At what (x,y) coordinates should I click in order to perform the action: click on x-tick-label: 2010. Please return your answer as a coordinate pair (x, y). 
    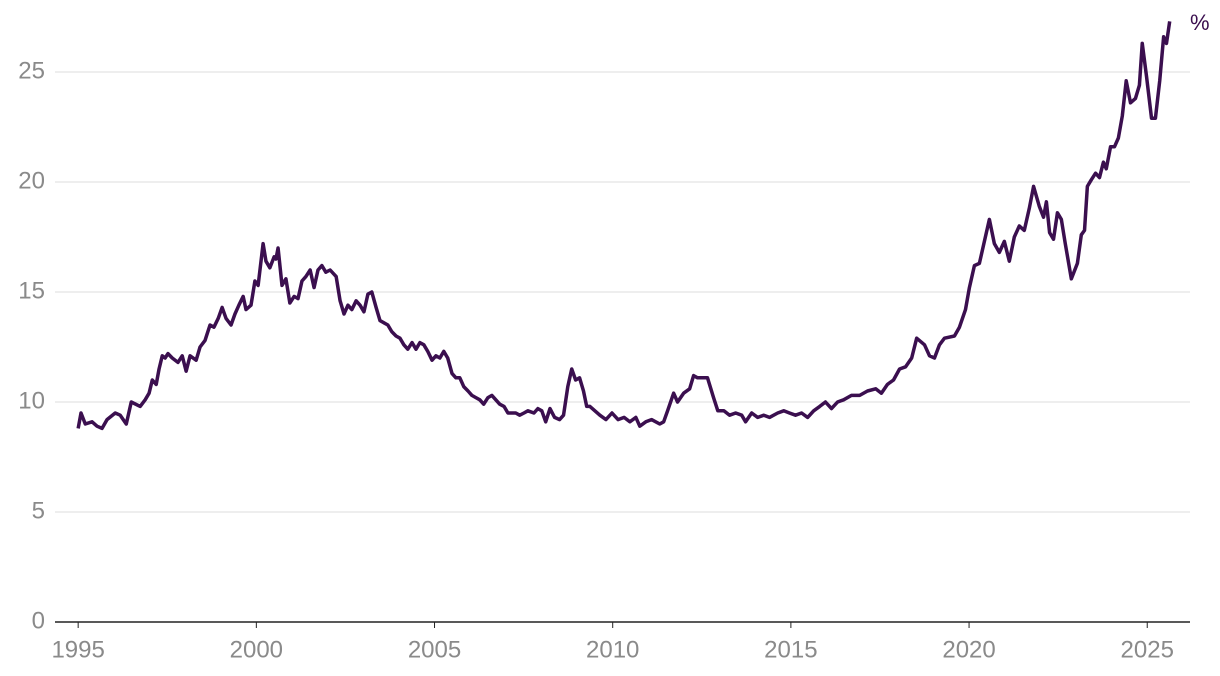
    Looking at the image, I should click on (612, 649).